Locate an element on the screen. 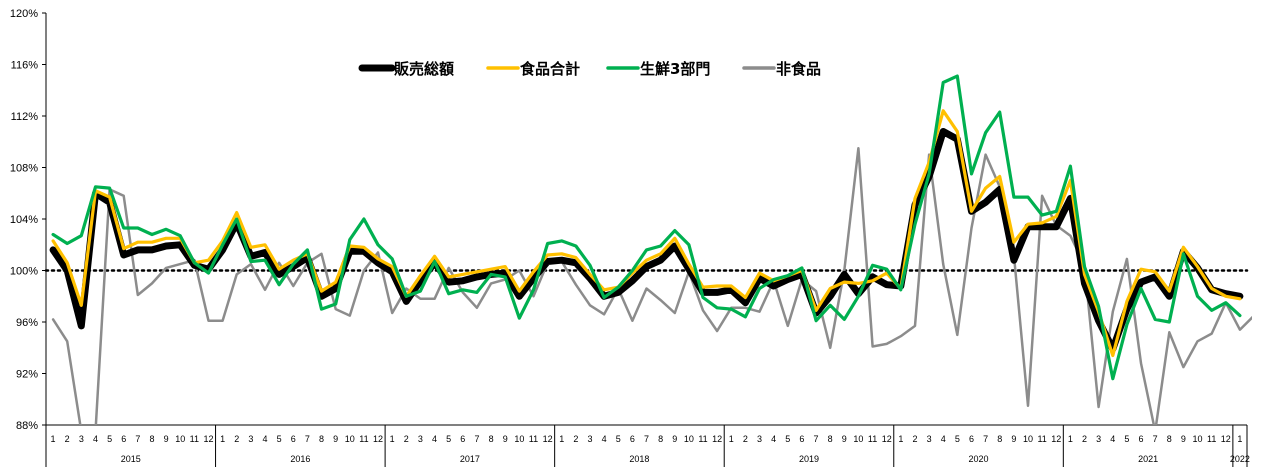 The image size is (1262, 471). legend-item: 非食品 is located at coordinates (781, 69).